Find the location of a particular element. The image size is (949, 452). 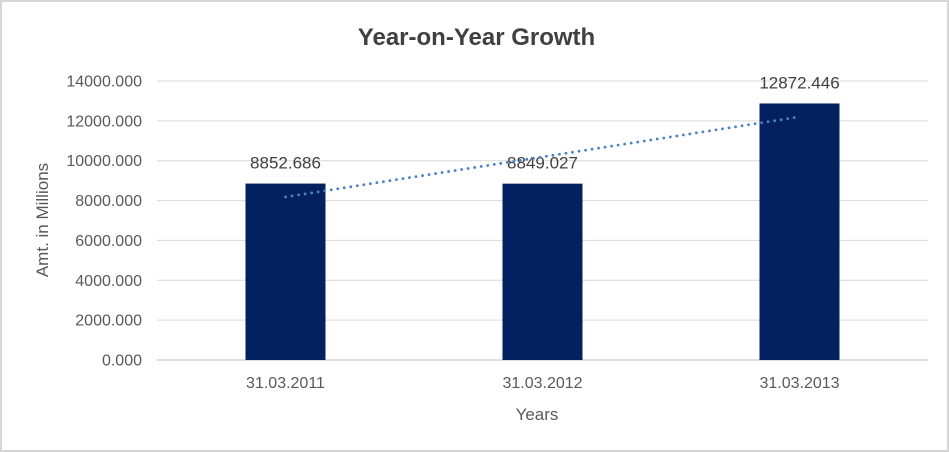

chart-title: Year-on-Year Growth is located at coordinates (476, 37).